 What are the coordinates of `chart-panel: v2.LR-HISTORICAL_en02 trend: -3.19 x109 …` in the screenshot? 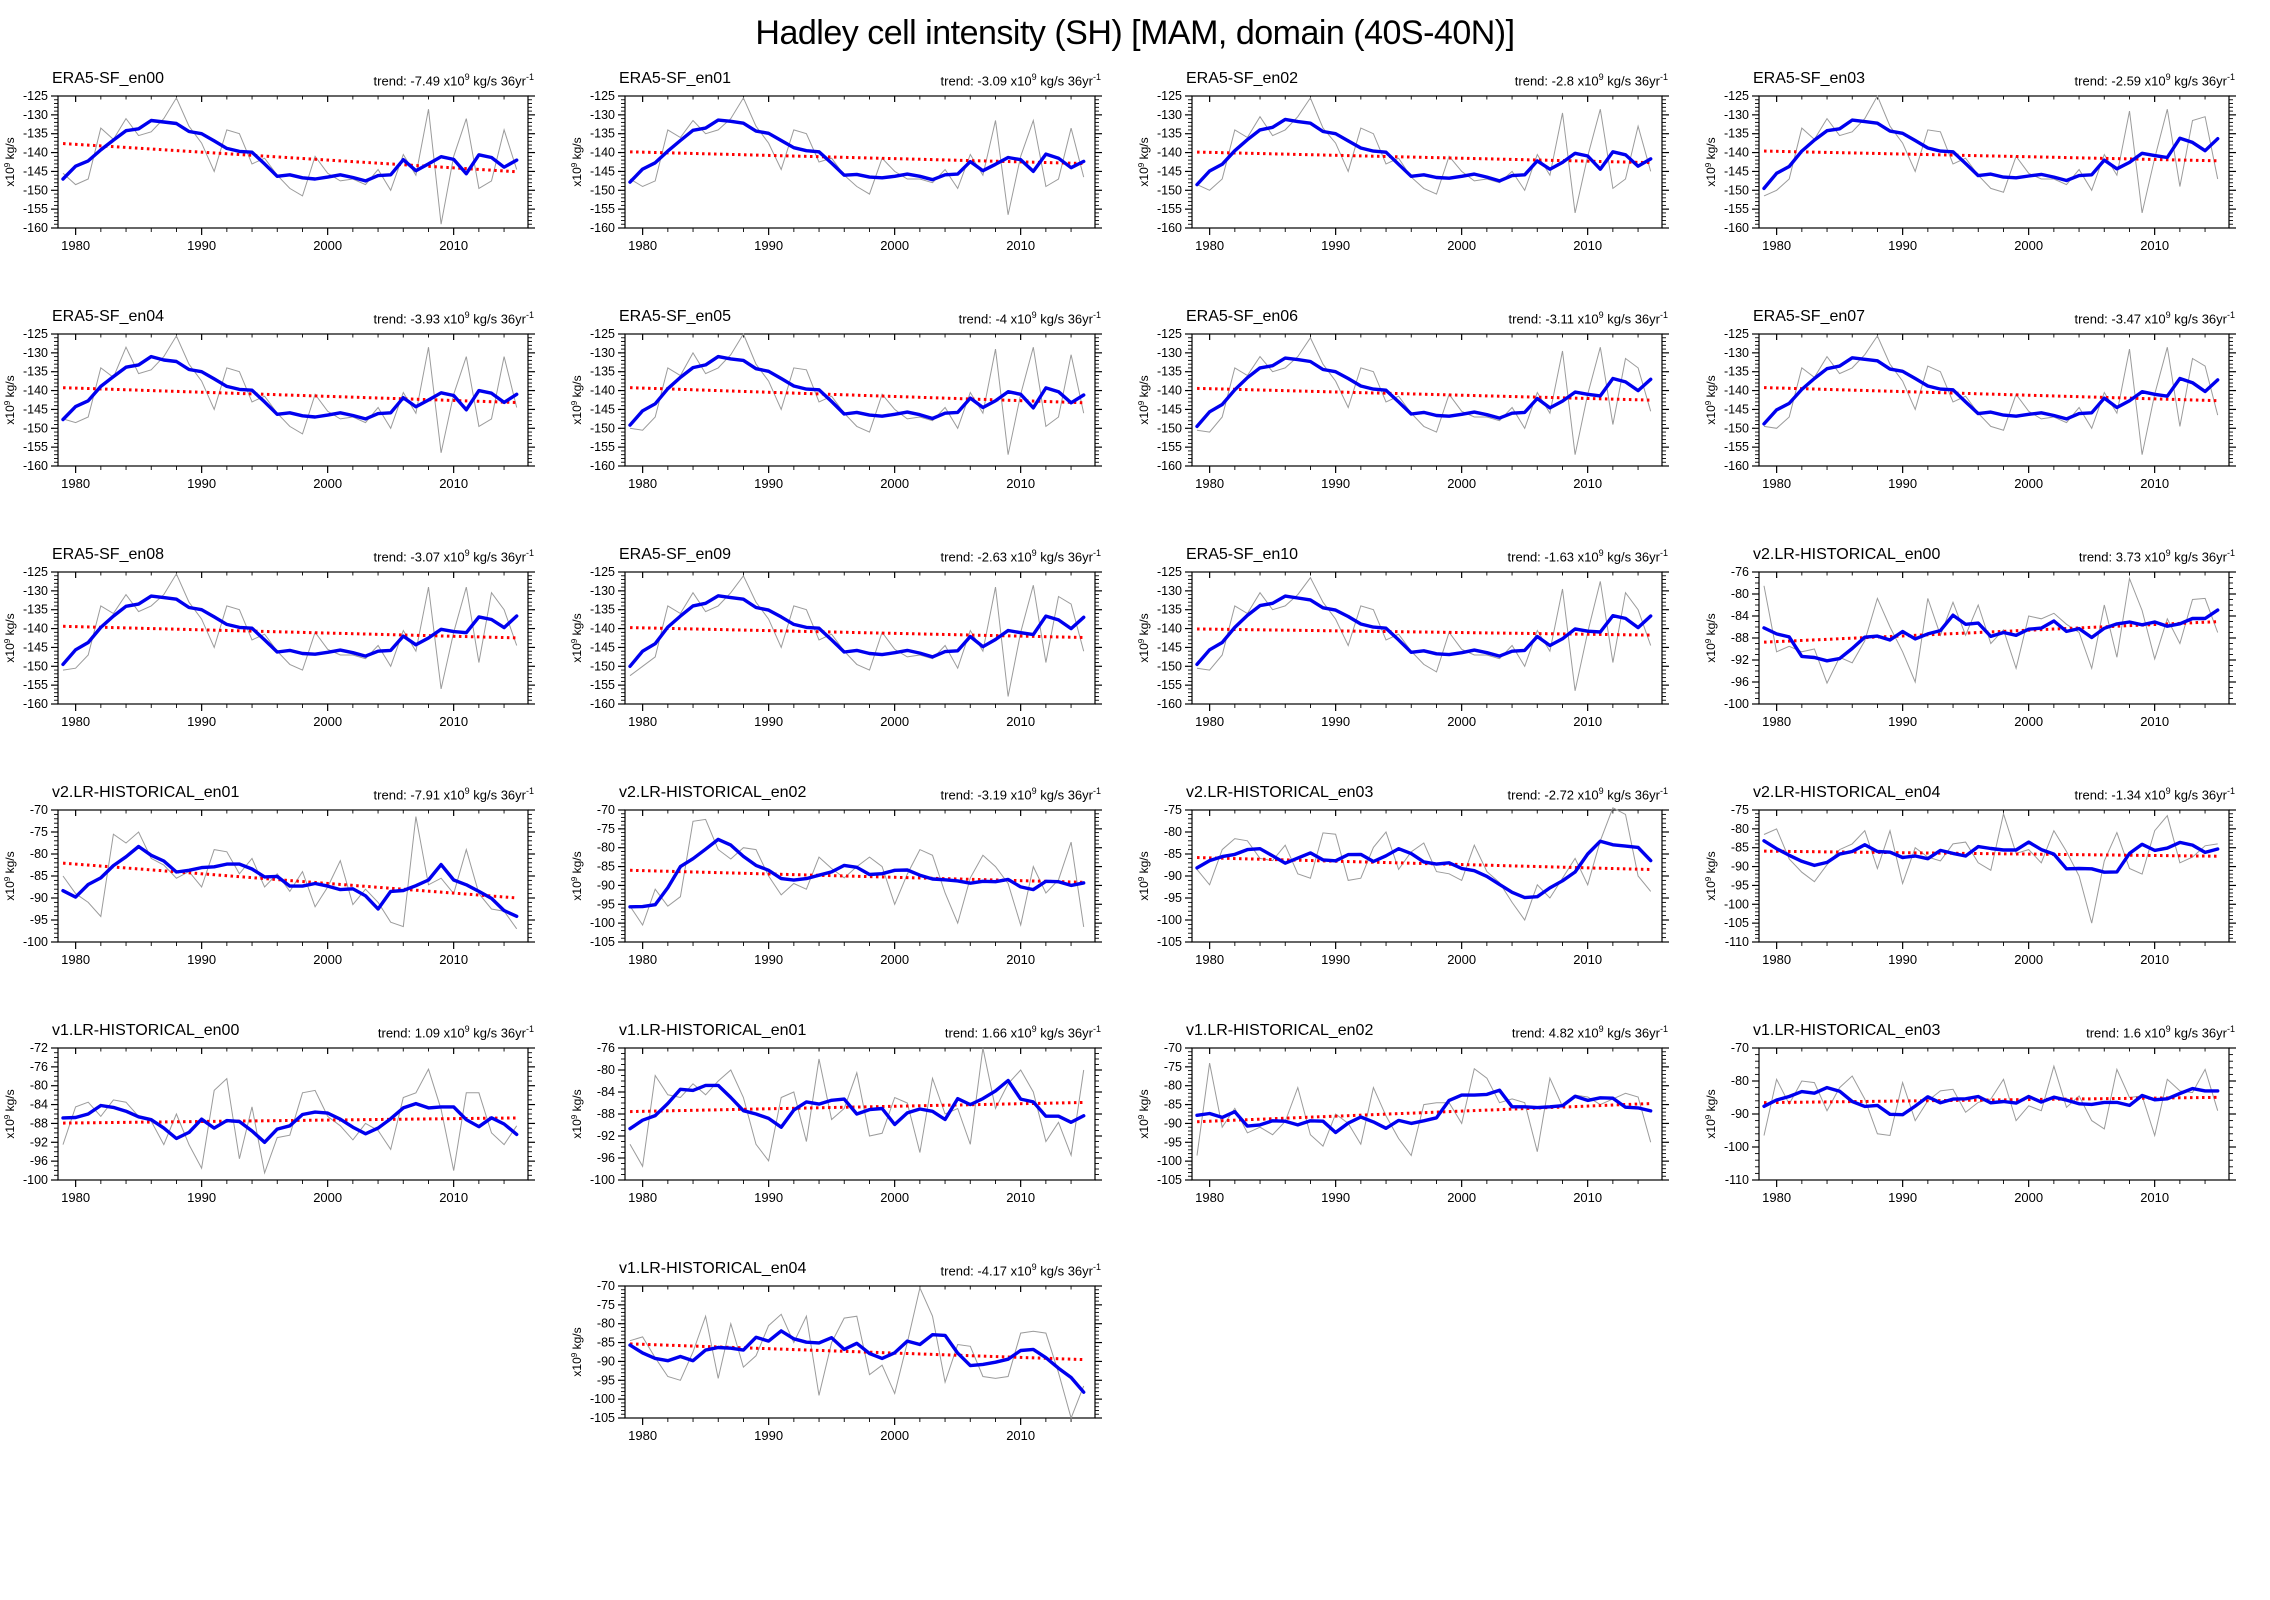 It's located at (850, 899).